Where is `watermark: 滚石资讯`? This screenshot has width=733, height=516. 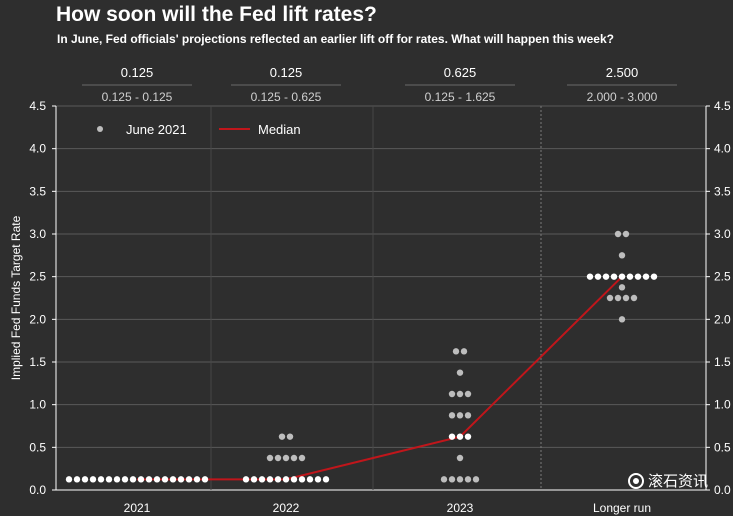
watermark: 滚石资讯 is located at coordinates (668, 480).